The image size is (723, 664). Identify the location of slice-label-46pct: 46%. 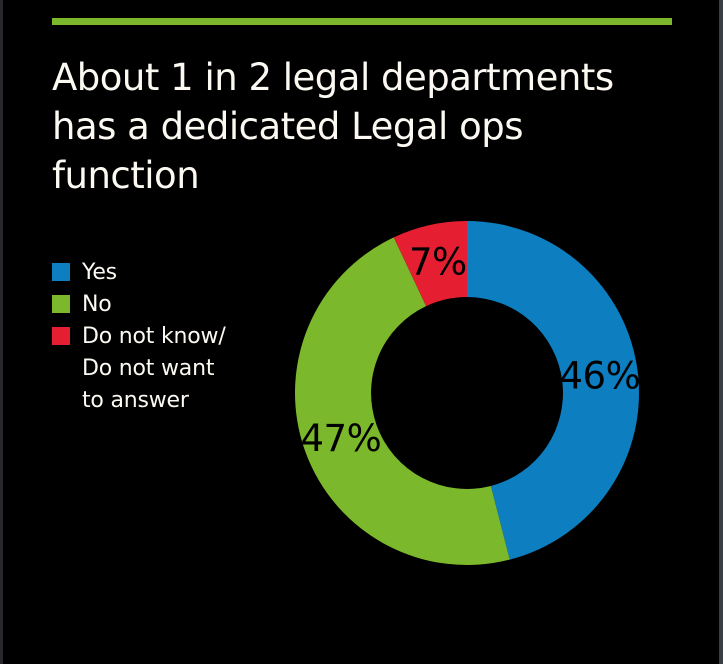
(600, 376).